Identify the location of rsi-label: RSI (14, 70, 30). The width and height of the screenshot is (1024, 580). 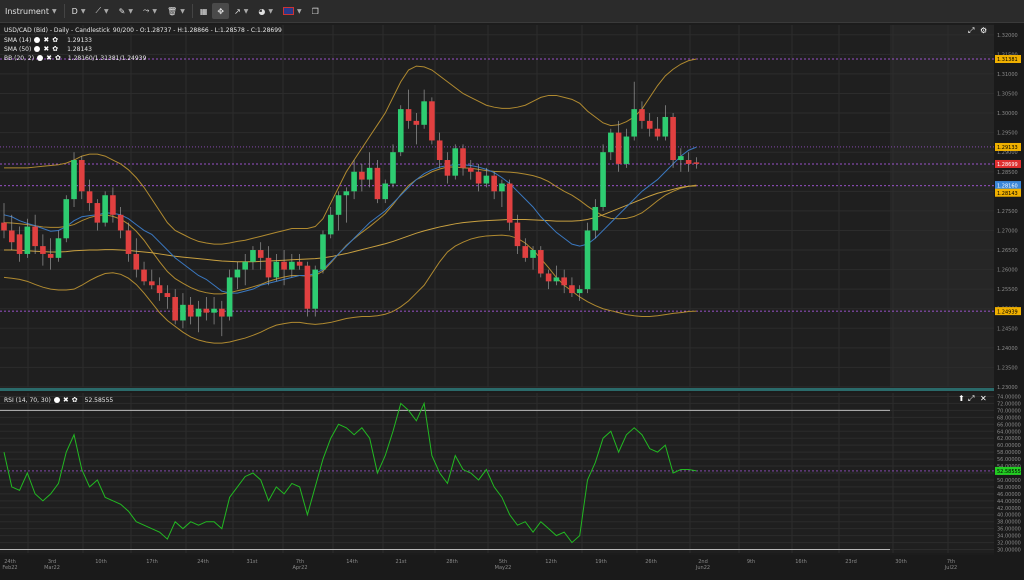
(27, 400).